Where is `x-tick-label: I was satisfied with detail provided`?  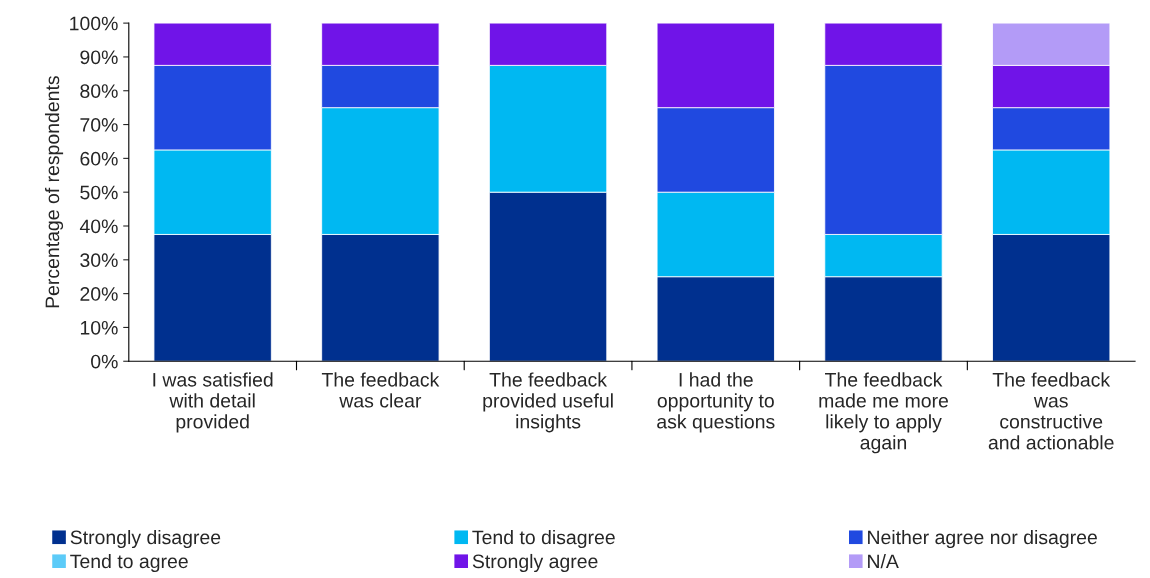
x-tick-label: I was satisfied with detail provided is located at coordinates (213, 402).